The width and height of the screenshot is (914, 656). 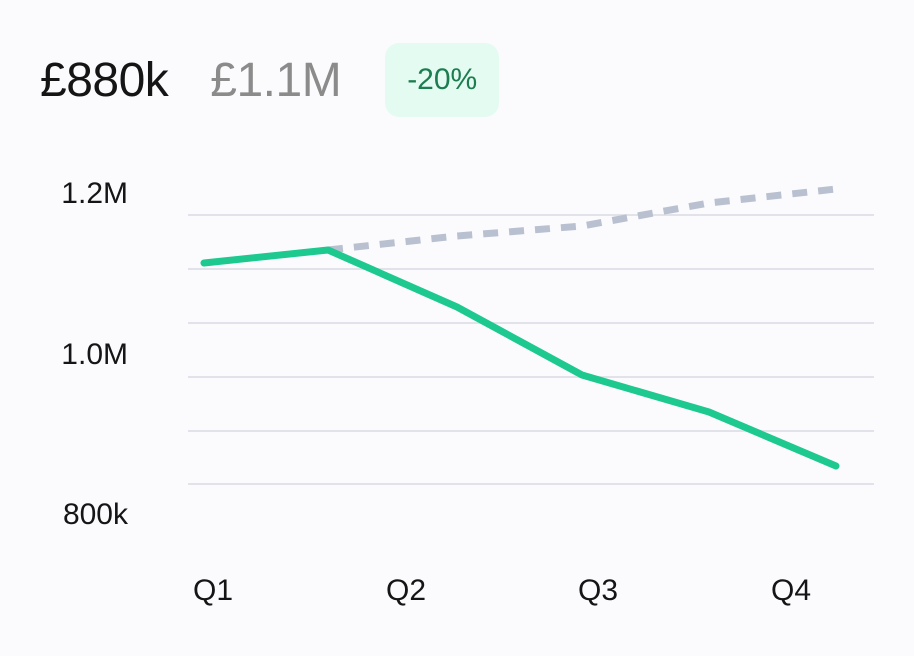 I want to click on x-tick-label: Q1, so click(x=213, y=590).